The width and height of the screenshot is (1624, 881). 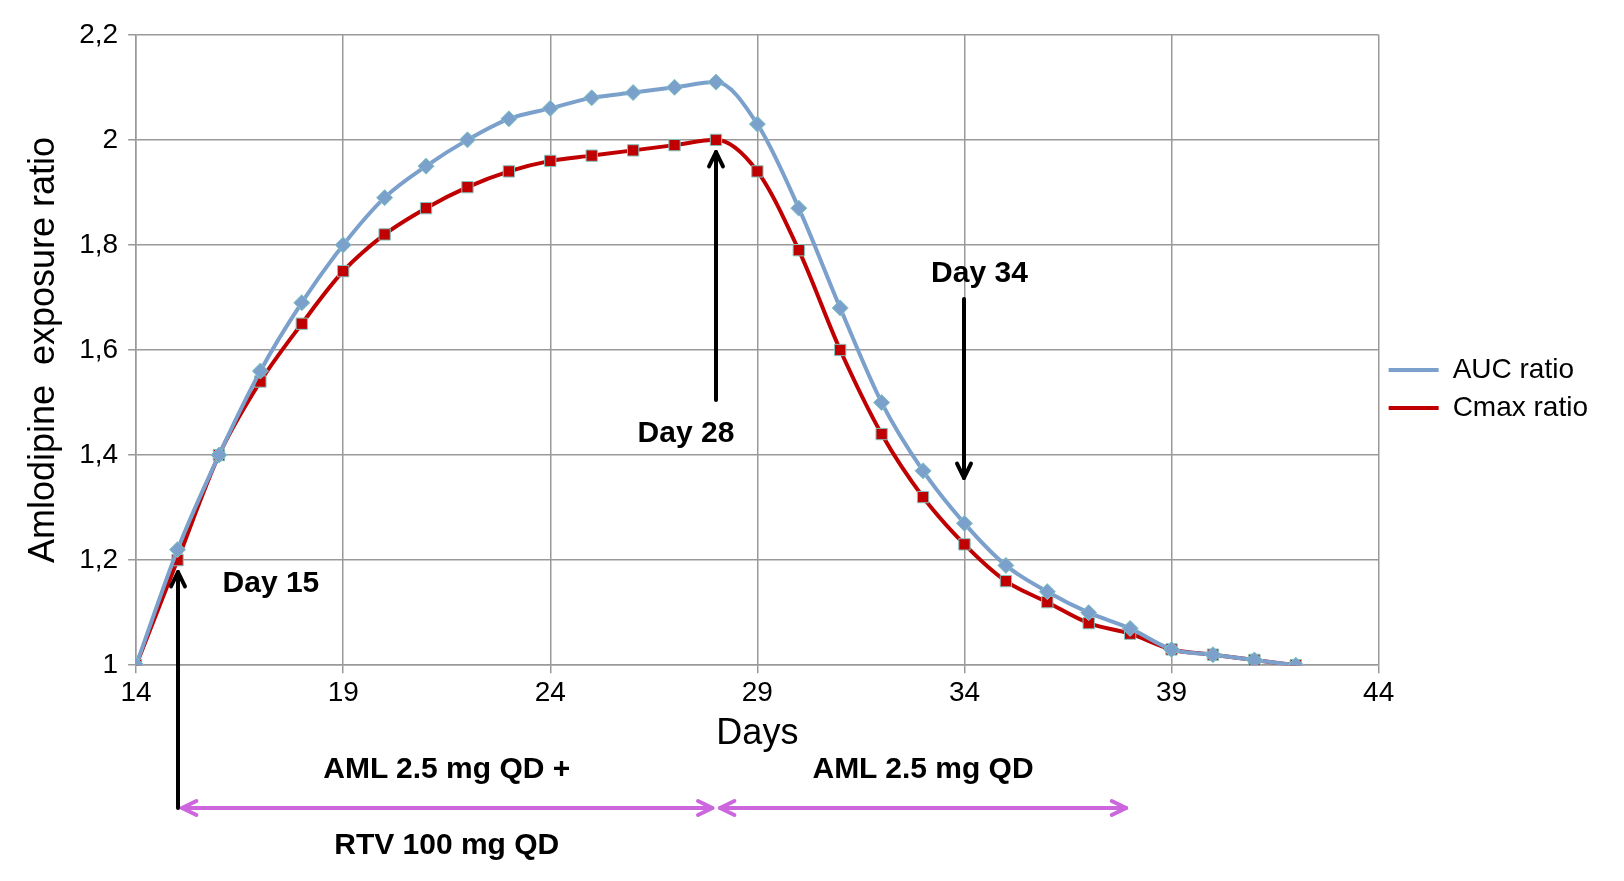 What do you see at coordinates (1520, 406) in the screenshot?
I see `legend-label: Cmax ratio` at bounding box center [1520, 406].